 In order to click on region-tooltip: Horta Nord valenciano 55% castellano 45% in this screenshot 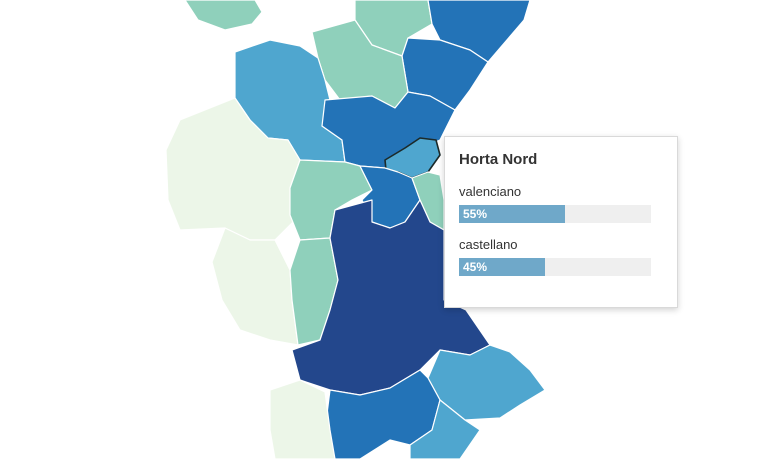, I will do `click(561, 222)`.